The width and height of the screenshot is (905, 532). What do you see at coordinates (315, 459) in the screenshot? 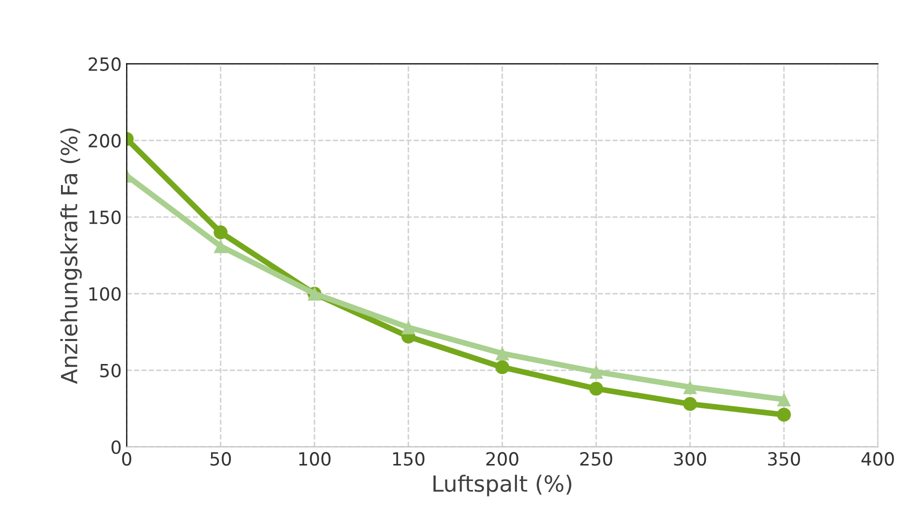
I see `x-tick-label: 100` at bounding box center [315, 459].